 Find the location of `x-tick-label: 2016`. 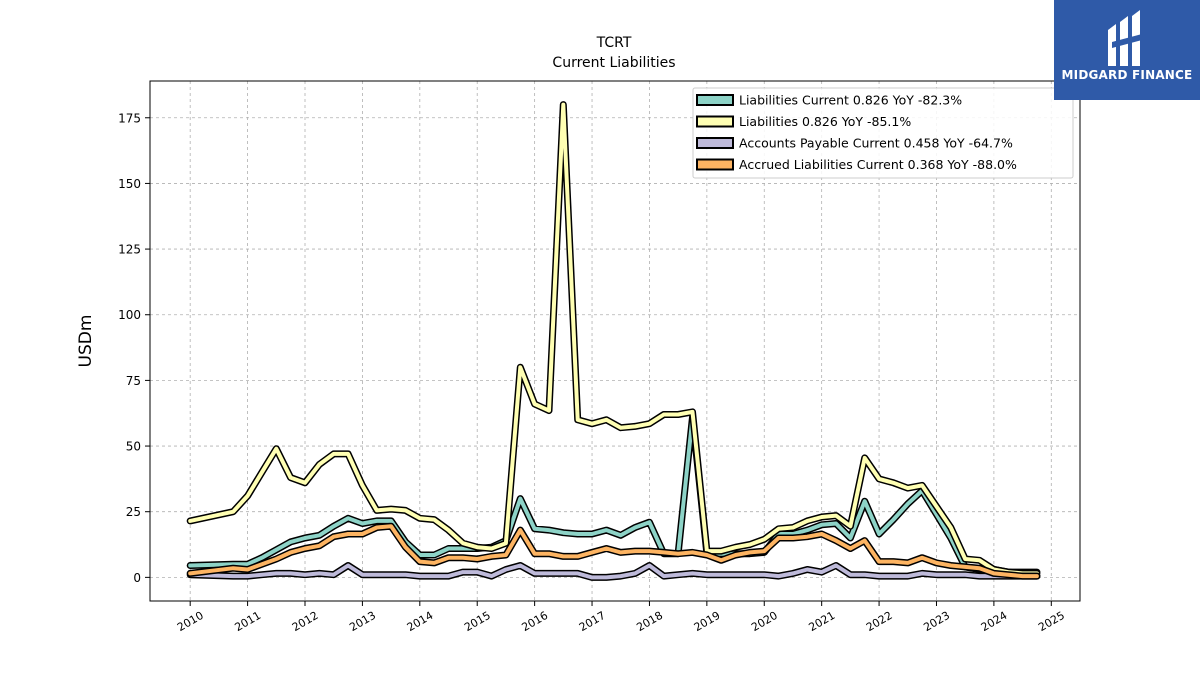

x-tick-label: 2016 is located at coordinates (535, 621).